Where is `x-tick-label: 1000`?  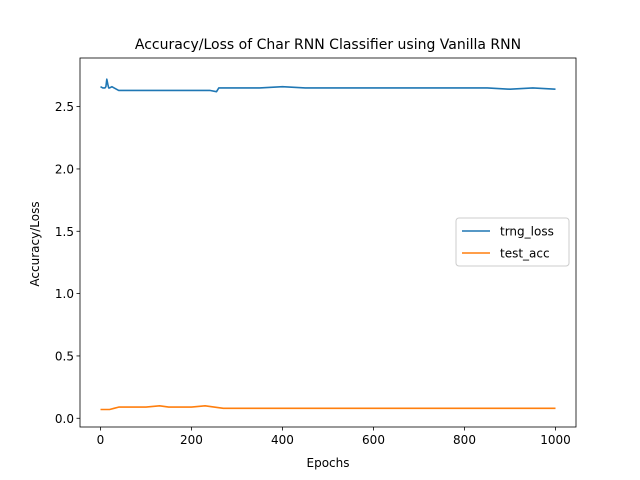
x-tick-label: 1000 is located at coordinates (555, 440).